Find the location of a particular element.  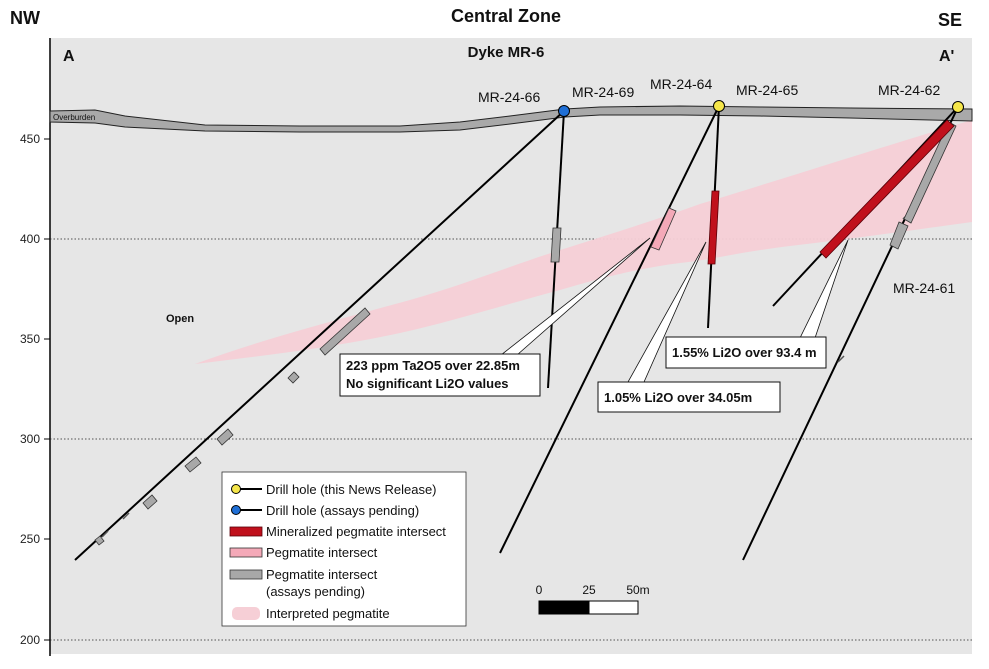

overburden-label: Overburden is located at coordinates (74, 117).